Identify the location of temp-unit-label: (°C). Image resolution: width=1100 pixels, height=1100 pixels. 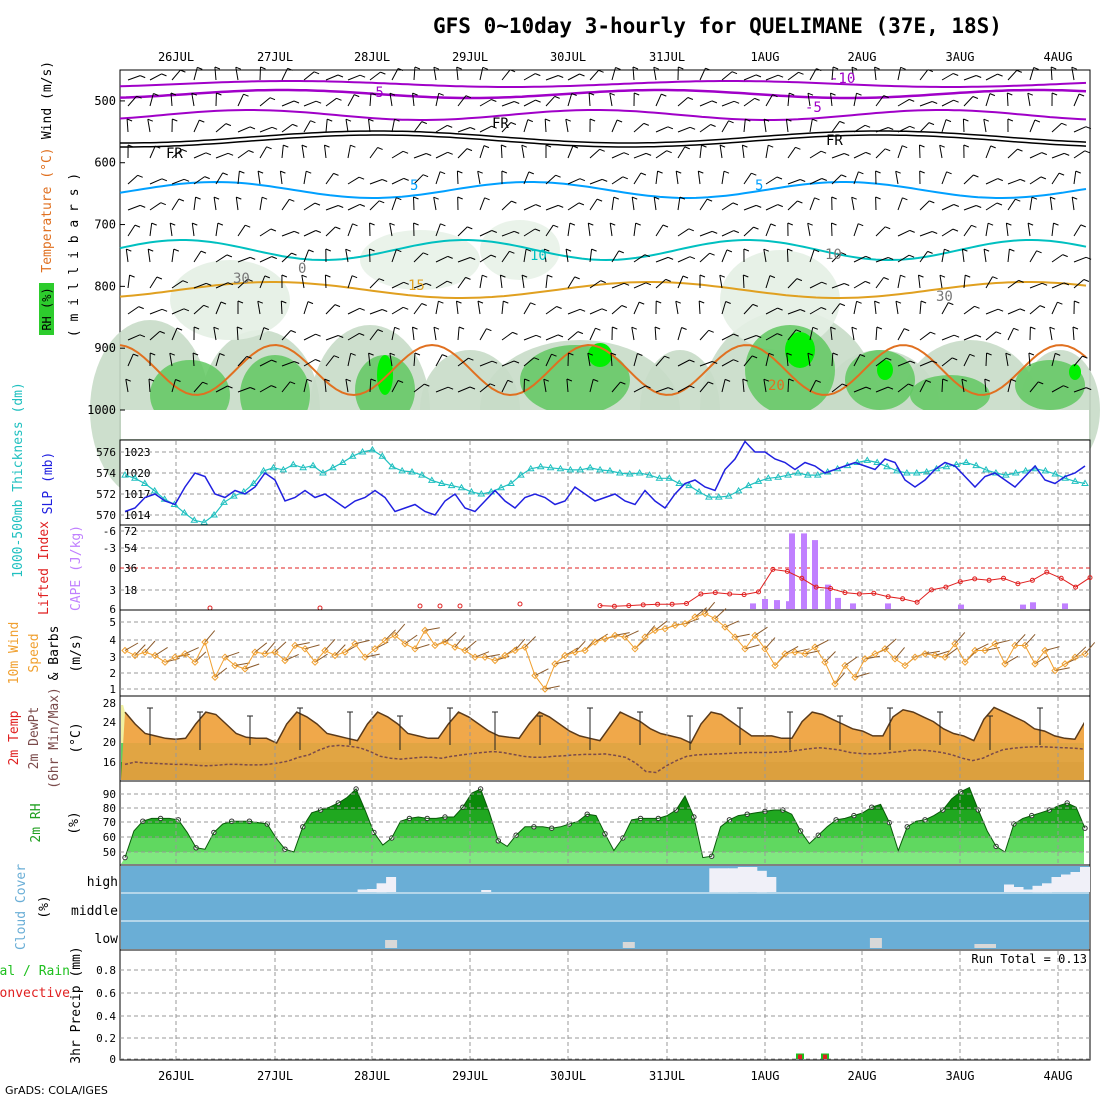
(76, 737).